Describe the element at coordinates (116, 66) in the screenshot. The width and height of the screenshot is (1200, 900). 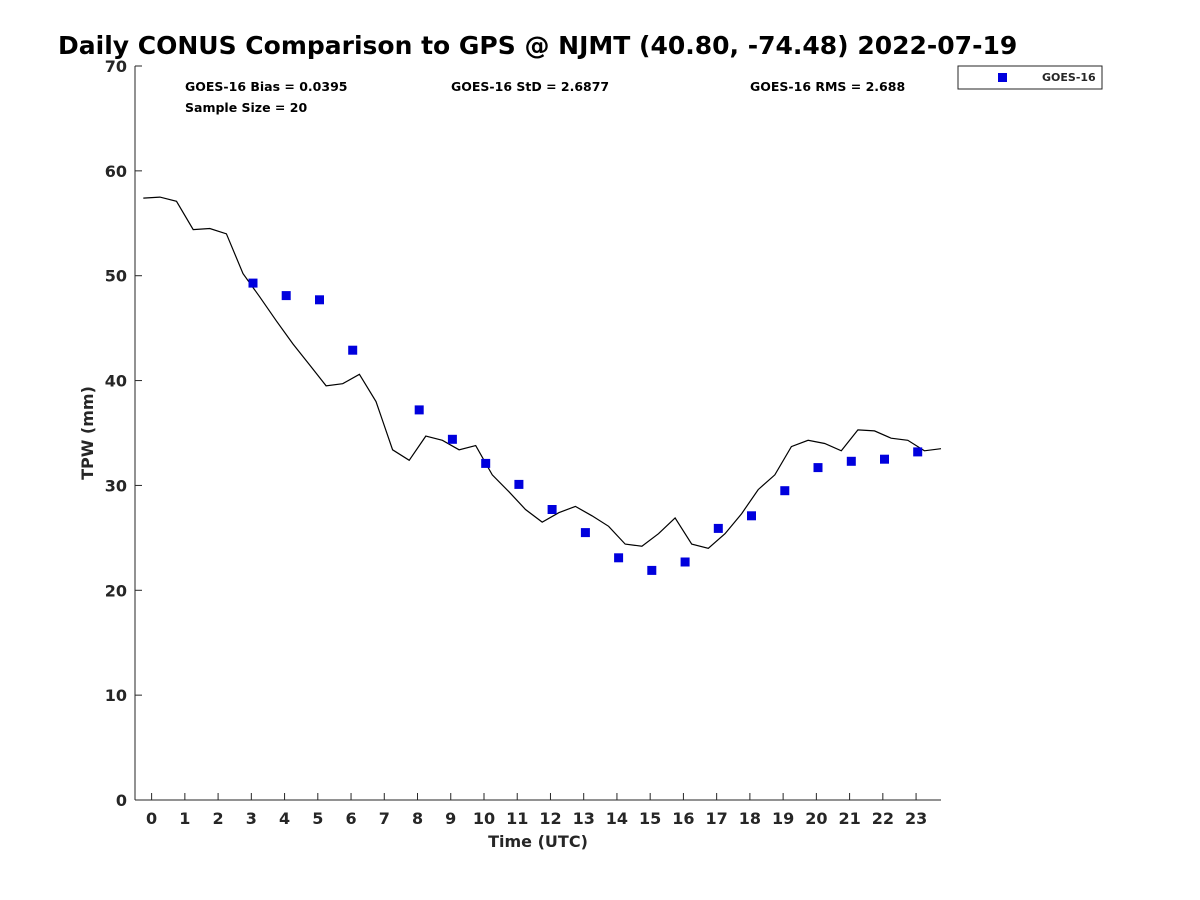
I see `y-tick-label: 70` at that location.